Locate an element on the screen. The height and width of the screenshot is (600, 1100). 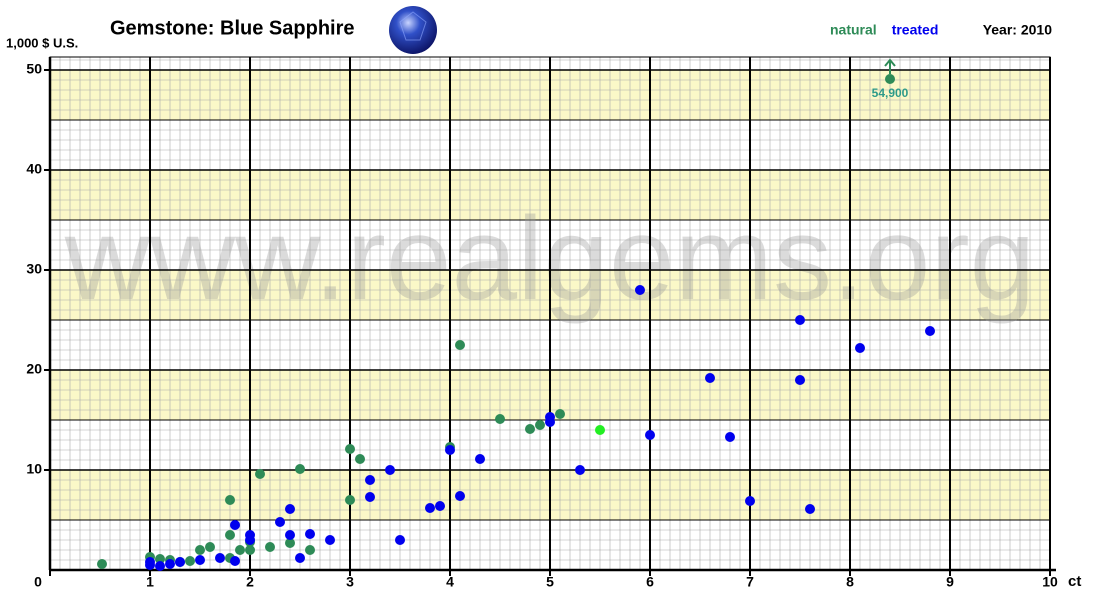
x-tick-label: 4 is located at coordinates (450, 582).